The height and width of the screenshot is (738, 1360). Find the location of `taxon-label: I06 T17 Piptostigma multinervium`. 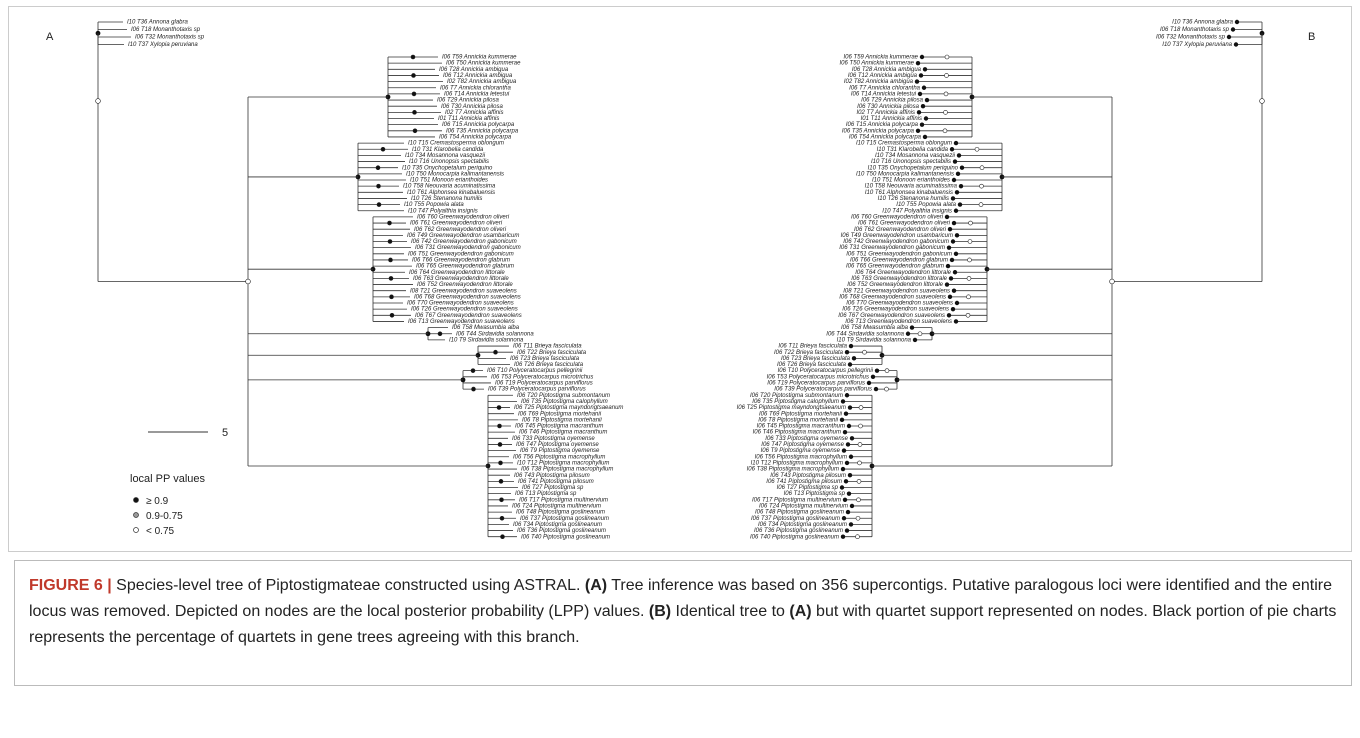

taxon-label: I06 T17 Piptostigma multinervium is located at coordinates (796, 500).